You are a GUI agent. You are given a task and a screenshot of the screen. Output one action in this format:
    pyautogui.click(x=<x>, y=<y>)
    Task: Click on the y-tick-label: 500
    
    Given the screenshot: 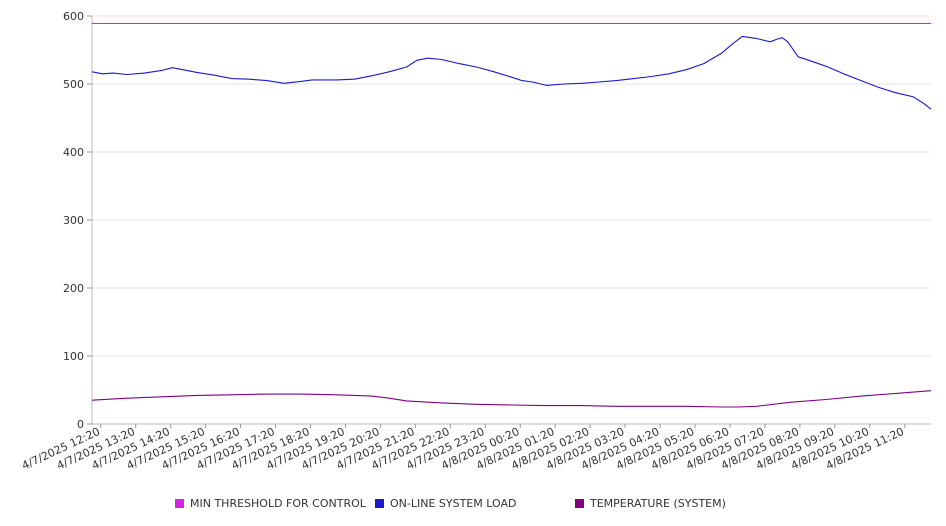 What is the action you would take?
    pyautogui.click(x=73, y=84)
    